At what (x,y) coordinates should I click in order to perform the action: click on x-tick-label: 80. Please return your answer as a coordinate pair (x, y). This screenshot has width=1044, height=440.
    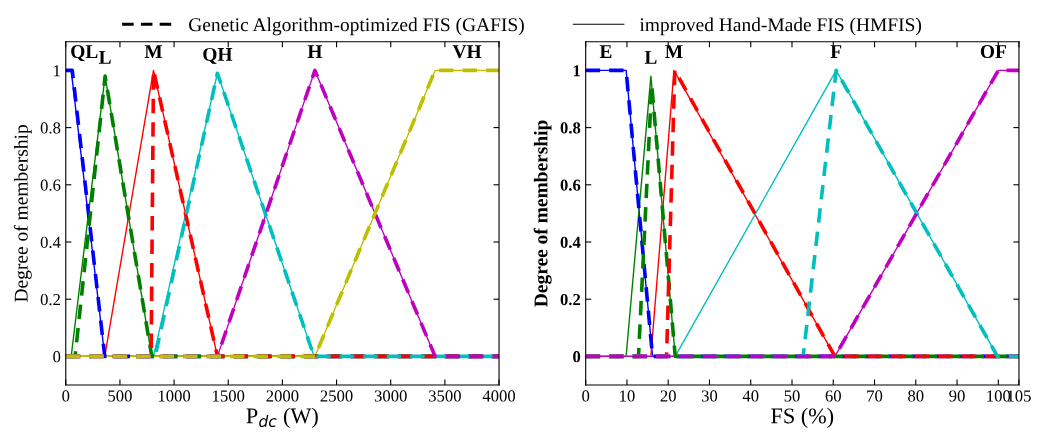
    Looking at the image, I should click on (916, 396).